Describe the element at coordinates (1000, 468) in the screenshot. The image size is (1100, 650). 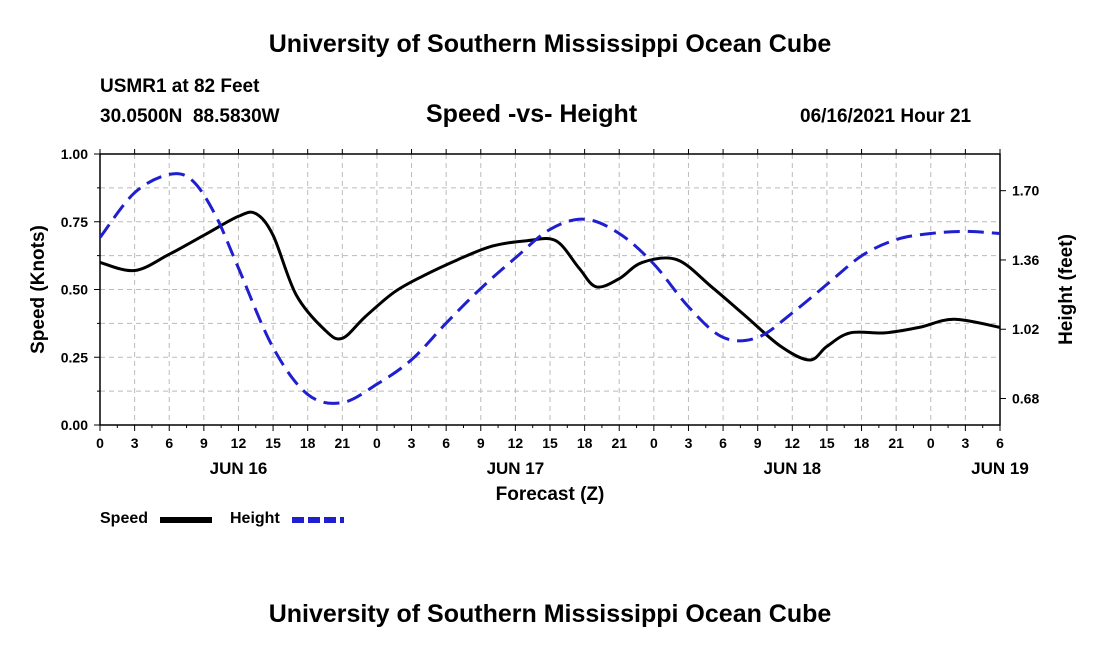
I see `day-label: JUN 19` at that location.